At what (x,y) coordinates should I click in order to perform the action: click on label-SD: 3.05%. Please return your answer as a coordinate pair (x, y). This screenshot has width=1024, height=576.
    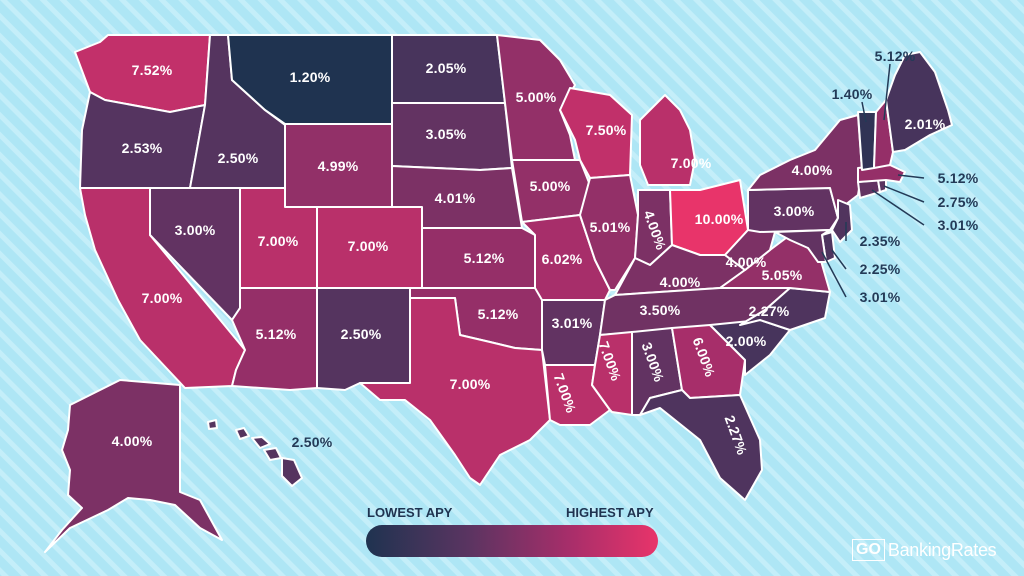
    Looking at the image, I should click on (446, 134).